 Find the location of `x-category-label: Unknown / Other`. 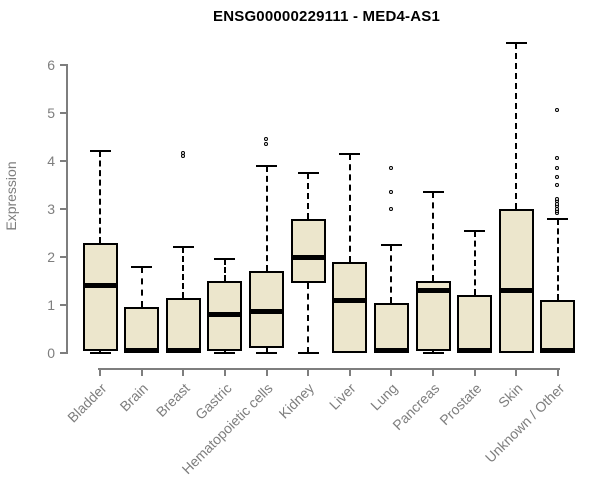

x-category-label: Unknown / Other is located at coordinates (487, 423).